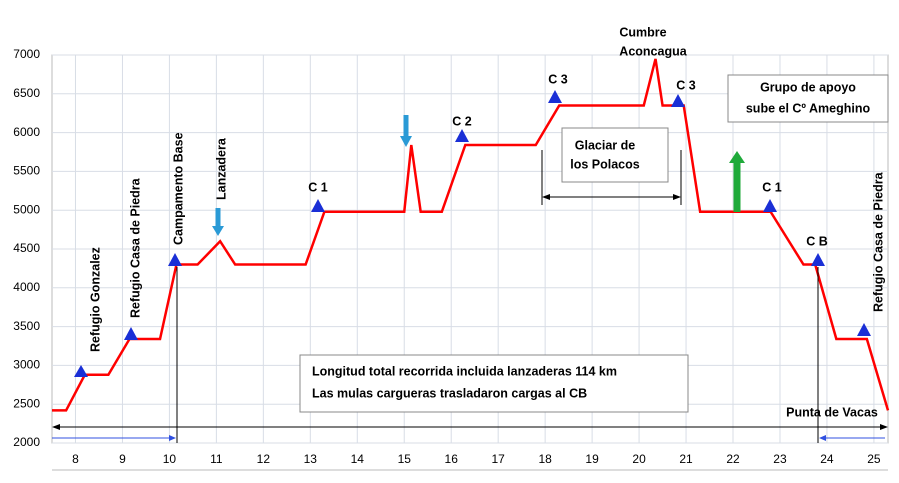 This screenshot has width=899, height=483. What do you see at coordinates (26, 171) in the screenshot?
I see `y-tick-label: 5500` at bounding box center [26, 171].